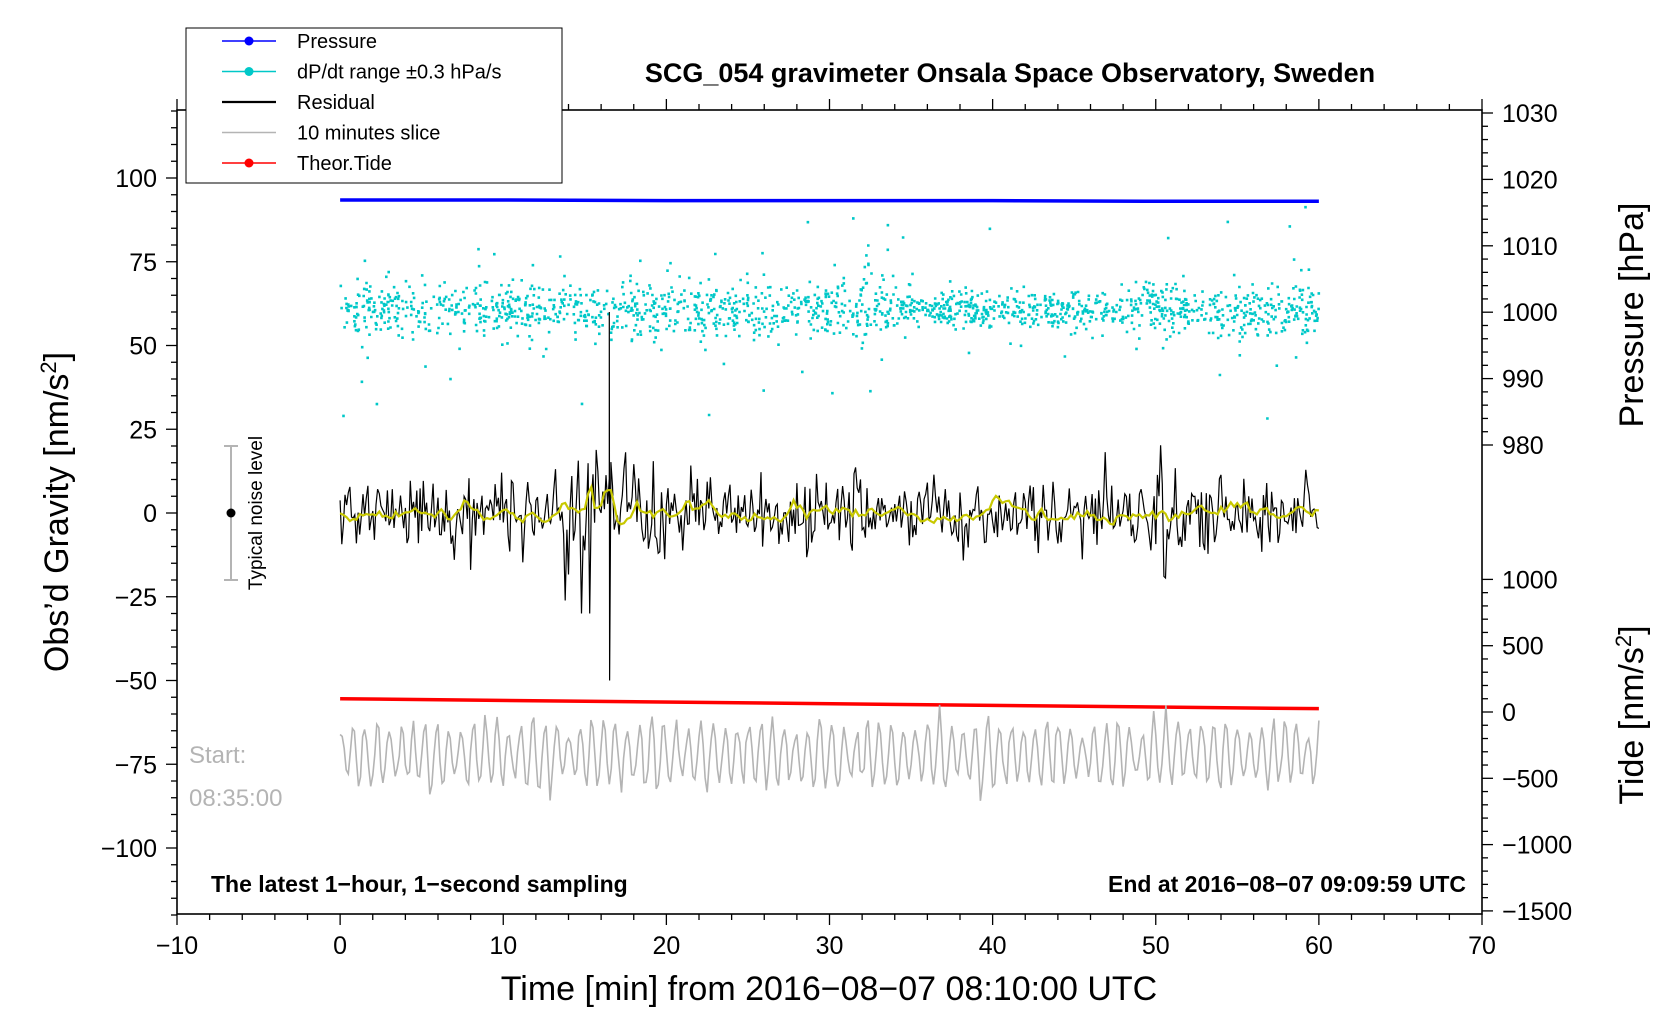 The width and height of the screenshot is (1676, 1020). I want to click on noise-level-label: Typical noise level, so click(256, 513).